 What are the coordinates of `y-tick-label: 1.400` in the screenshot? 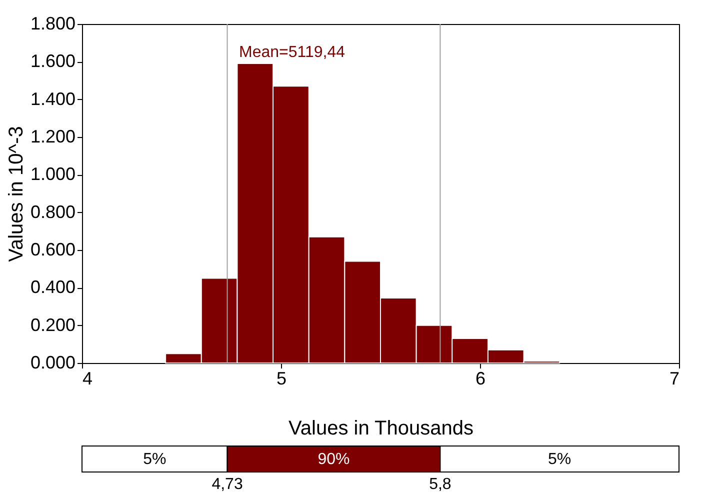 It's located at (53, 98).